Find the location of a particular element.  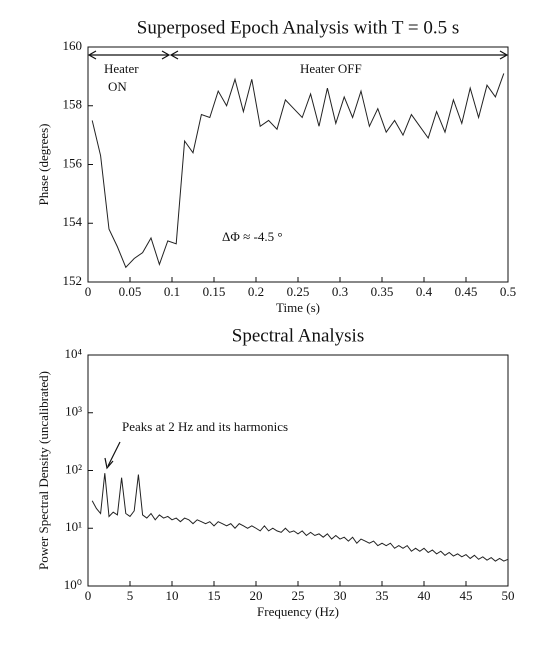

x-tick-label: 0.3 is located at coordinates (340, 291).